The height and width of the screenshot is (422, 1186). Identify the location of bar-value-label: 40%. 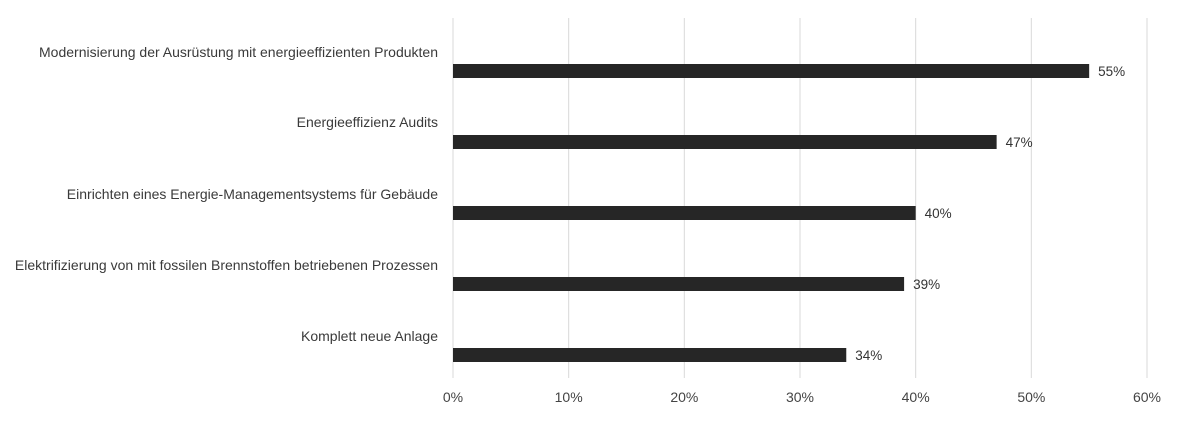
(938, 213).